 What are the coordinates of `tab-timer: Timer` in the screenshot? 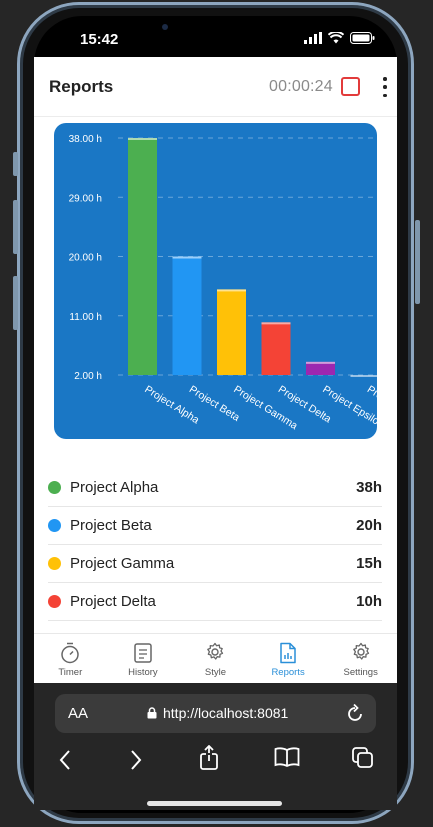 It's located at (70, 658).